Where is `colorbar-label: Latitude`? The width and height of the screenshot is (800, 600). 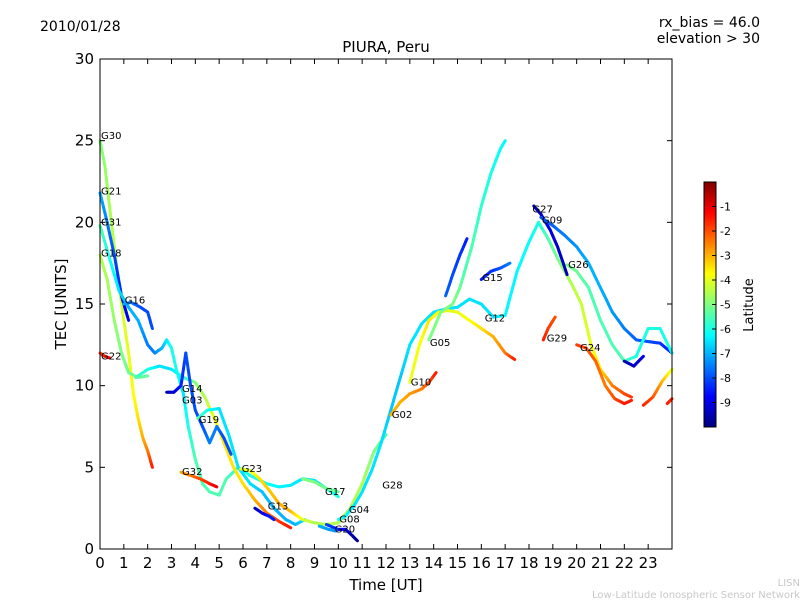
colorbar-label: Latitude is located at coordinates (749, 305).